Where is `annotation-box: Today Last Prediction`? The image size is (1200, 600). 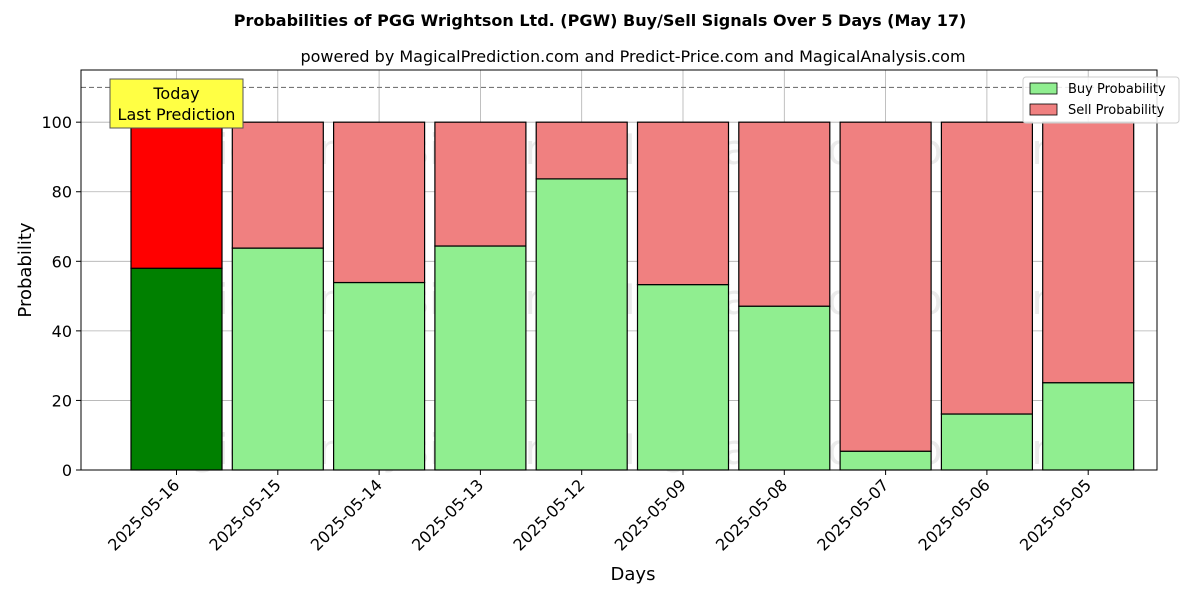
annotation-box: Today Last Prediction is located at coordinates (176, 103).